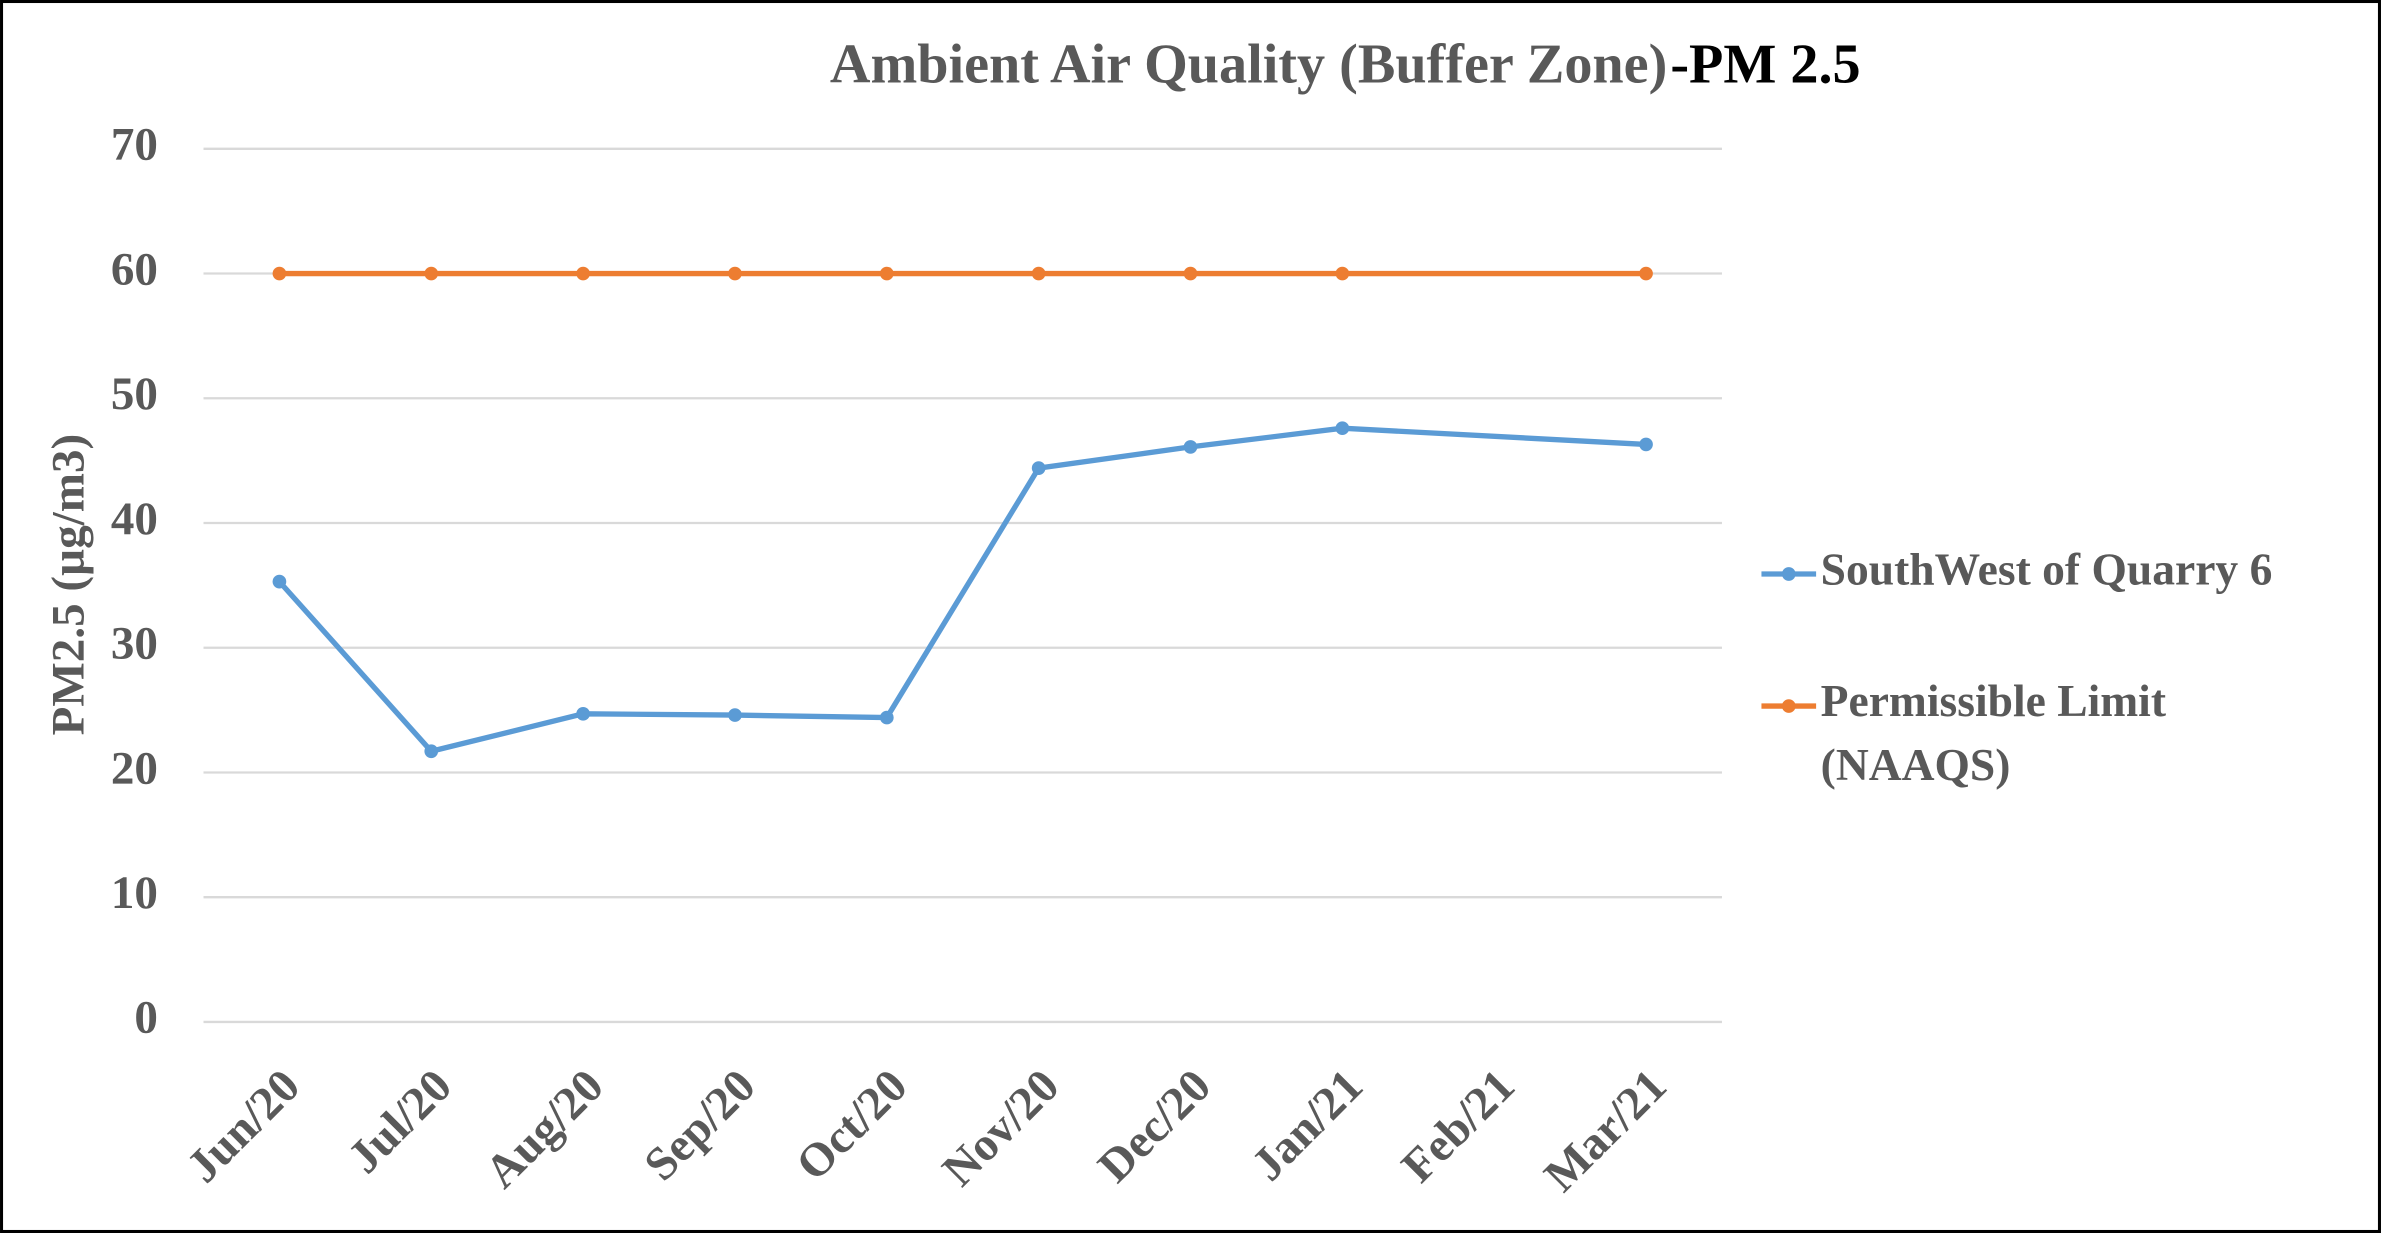 This screenshot has width=2381, height=1233. Describe the element at coordinates (1993, 733) in the screenshot. I see `legend-label: Permissible Limit (NAAQS)` at that location.